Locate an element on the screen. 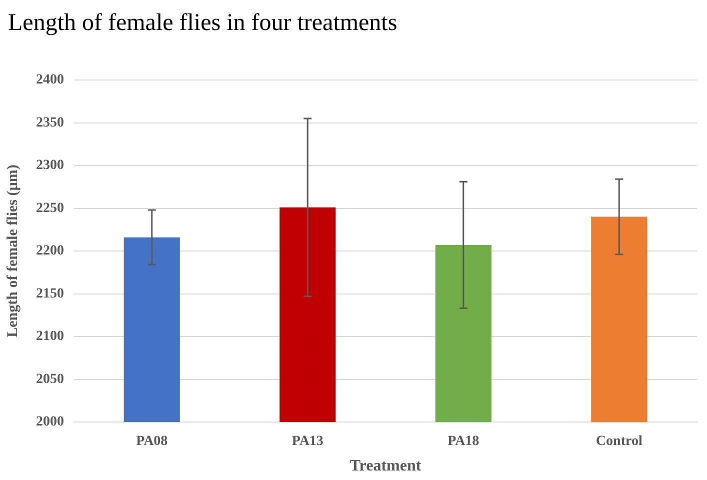  y-axis-title: Length of female flies (µm) is located at coordinates (12, 251).